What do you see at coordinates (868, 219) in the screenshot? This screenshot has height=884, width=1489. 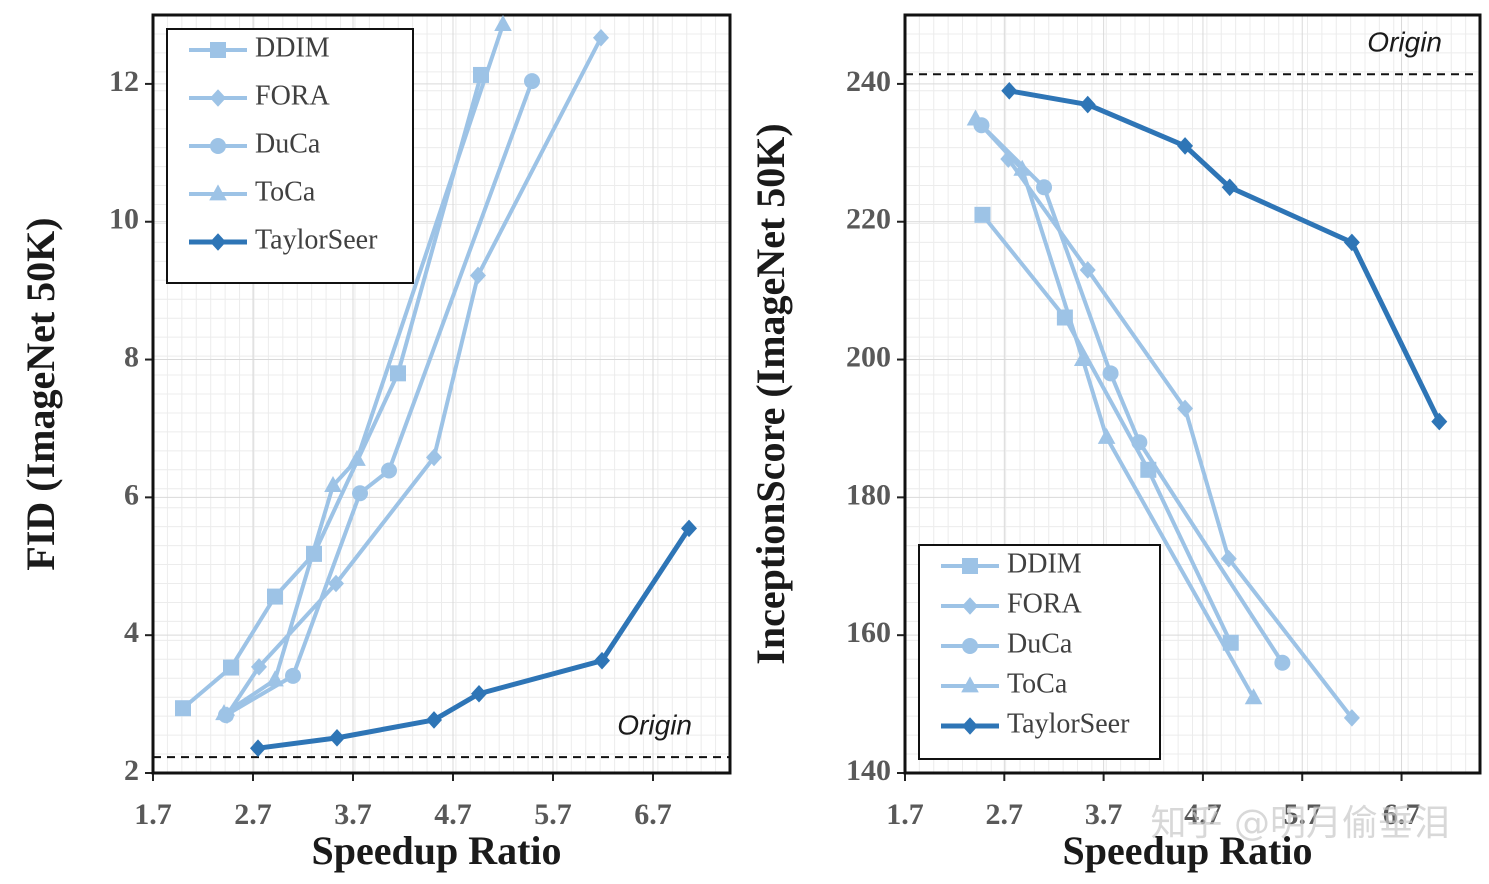 I see `y-tick-label: 220` at bounding box center [868, 219].